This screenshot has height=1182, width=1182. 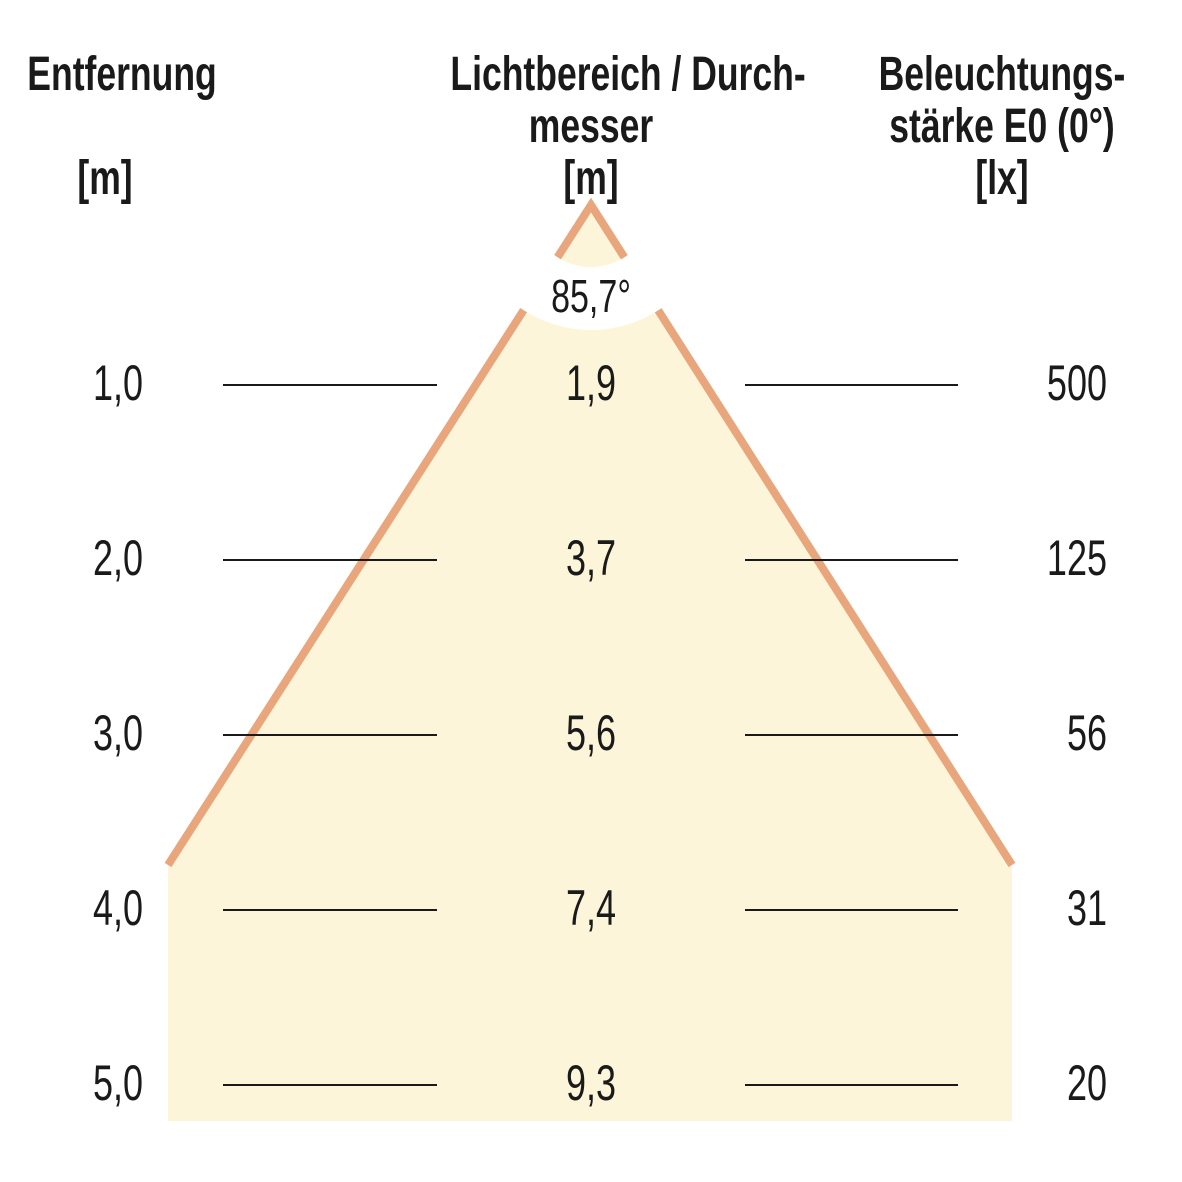 I want to click on illuminance-value: 500, so click(x=1076, y=383).